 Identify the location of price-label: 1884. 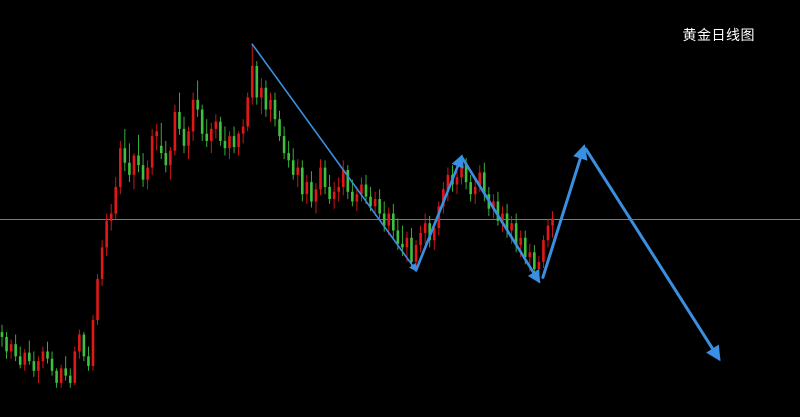
(539, 1).